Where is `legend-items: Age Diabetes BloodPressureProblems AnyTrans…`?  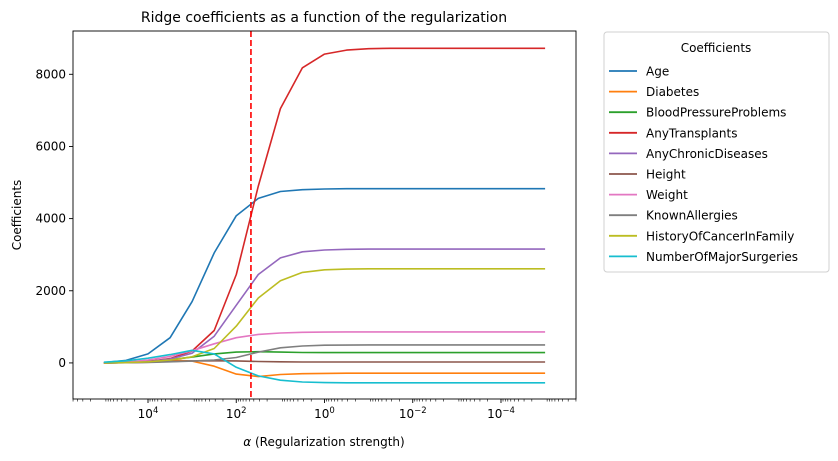 legend-items: Age Diabetes BloodPressureProblems AnyTrans… is located at coordinates (703, 164).